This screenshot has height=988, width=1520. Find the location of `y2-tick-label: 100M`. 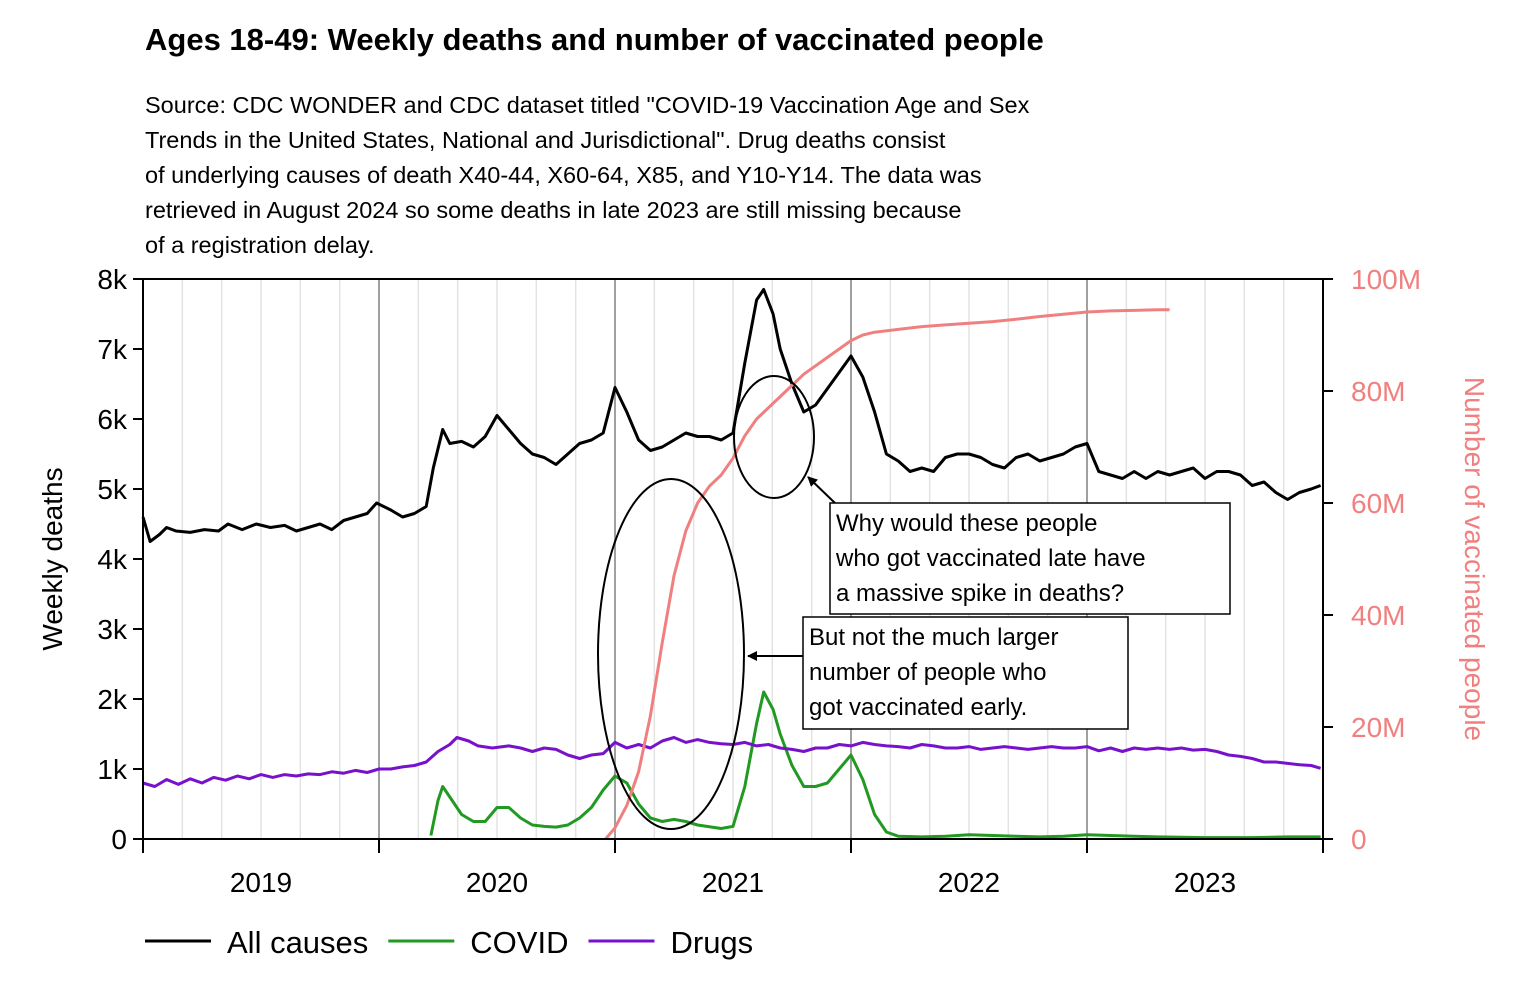

y2-tick-label: 100M is located at coordinates (1386, 279).